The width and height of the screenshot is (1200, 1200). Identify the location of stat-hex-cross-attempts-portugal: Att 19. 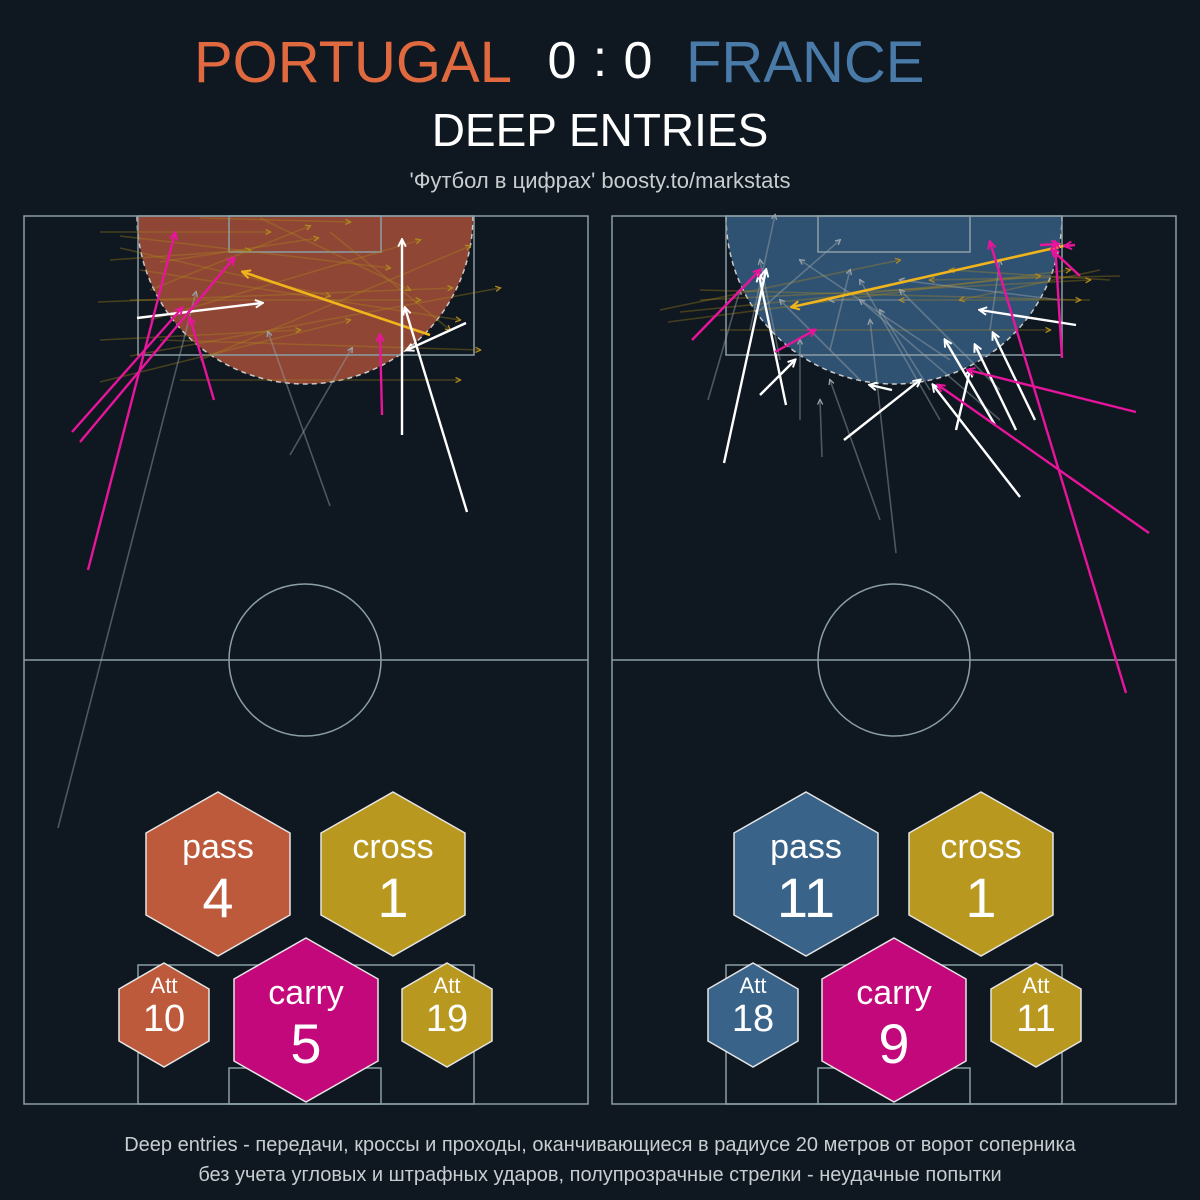
(447, 1015).